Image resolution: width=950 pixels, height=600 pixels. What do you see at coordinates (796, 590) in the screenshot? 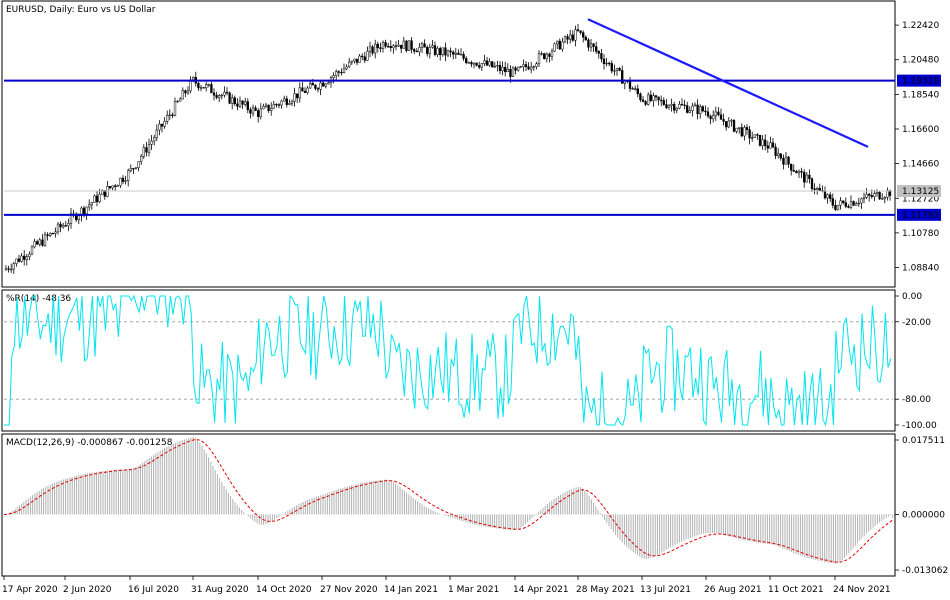
I see `time-tick-label: 11 Oct 2021` at bounding box center [796, 590].